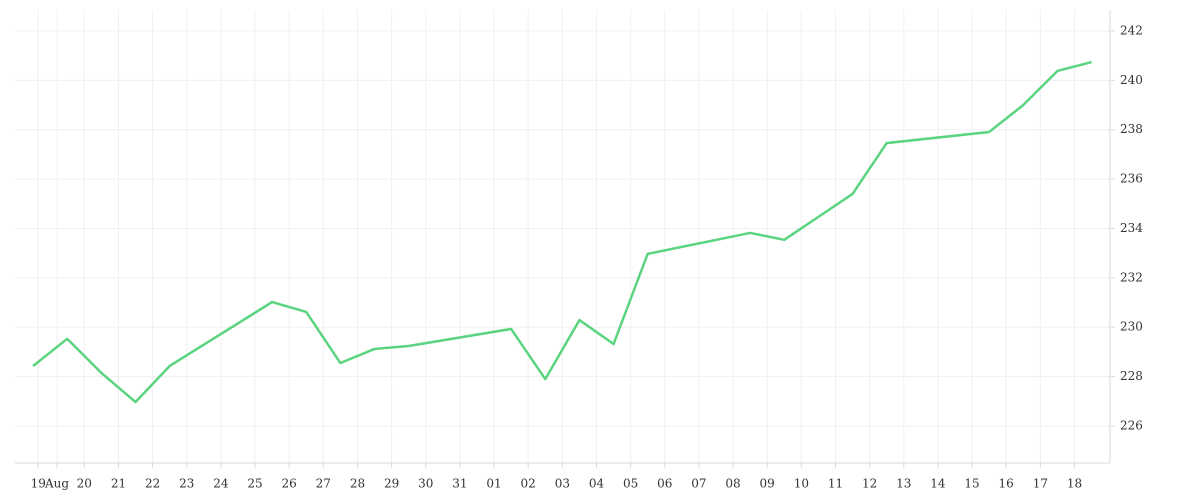 The height and width of the screenshot is (500, 1200). What do you see at coordinates (323, 484) in the screenshot?
I see `x-tick-label: 27` at bounding box center [323, 484].